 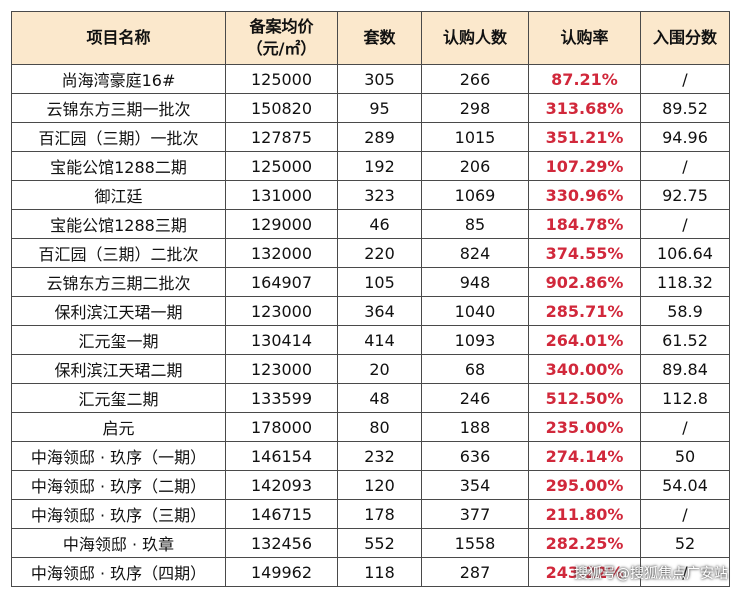 I want to click on cell-avg-price: 132456, so click(x=281, y=543).